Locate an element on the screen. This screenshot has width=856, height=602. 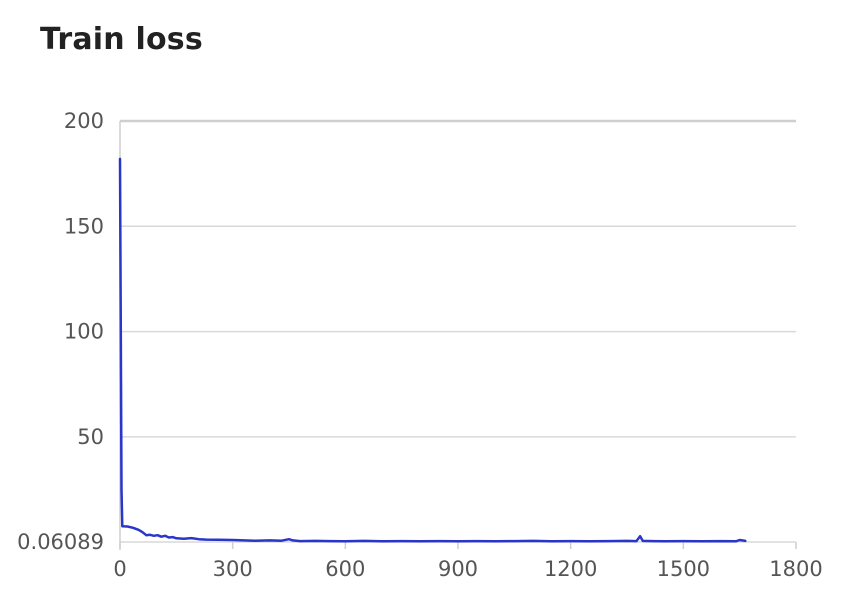
y-tick-label: 0.06089 is located at coordinates (60, 542).